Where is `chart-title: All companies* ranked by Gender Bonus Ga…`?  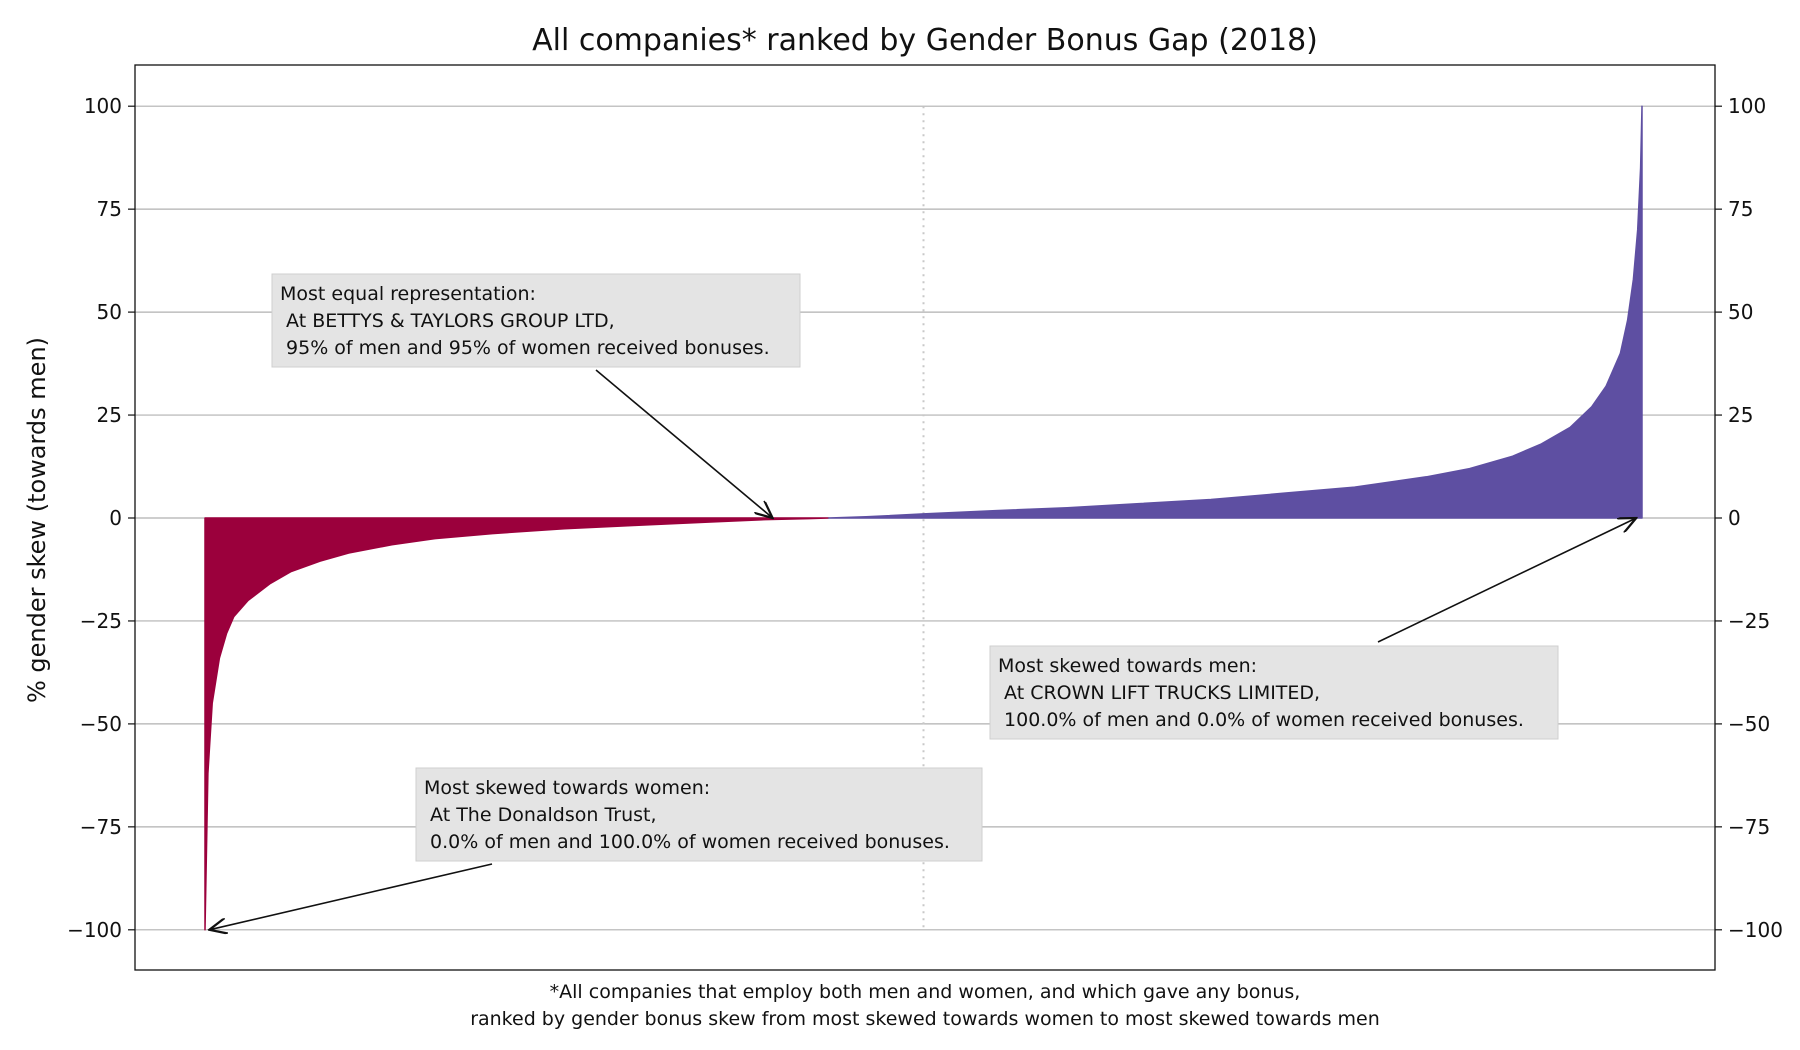 chart-title: All companies* ranked by Gender Bonus Ga… is located at coordinates (925, 40).